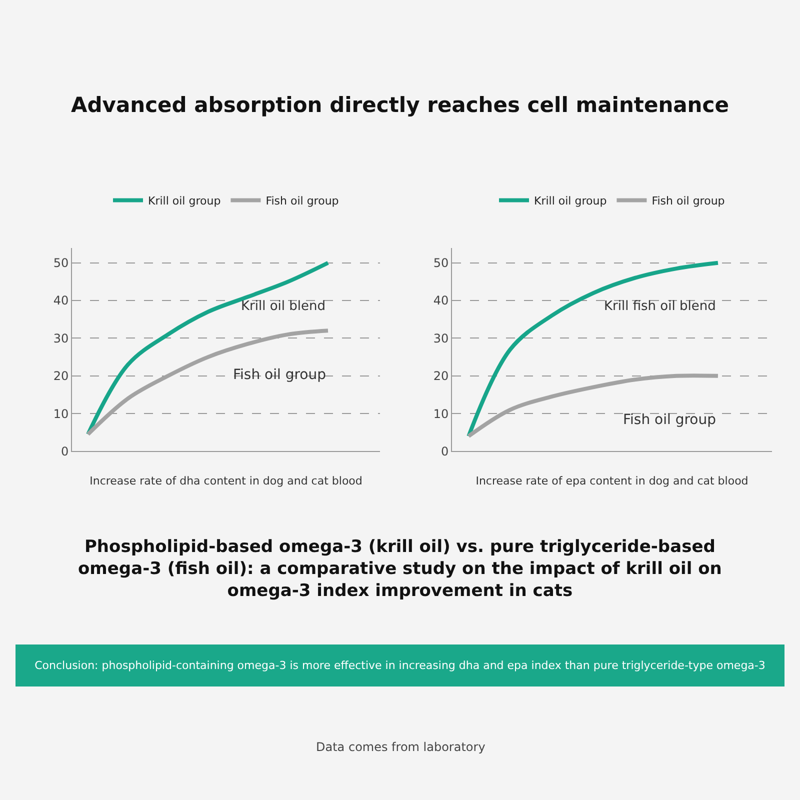  Describe the element at coordinates (400, 105) in the screenshot. I see `chart-title: Advanced absorption directly reaches cell maintenance` at that location.